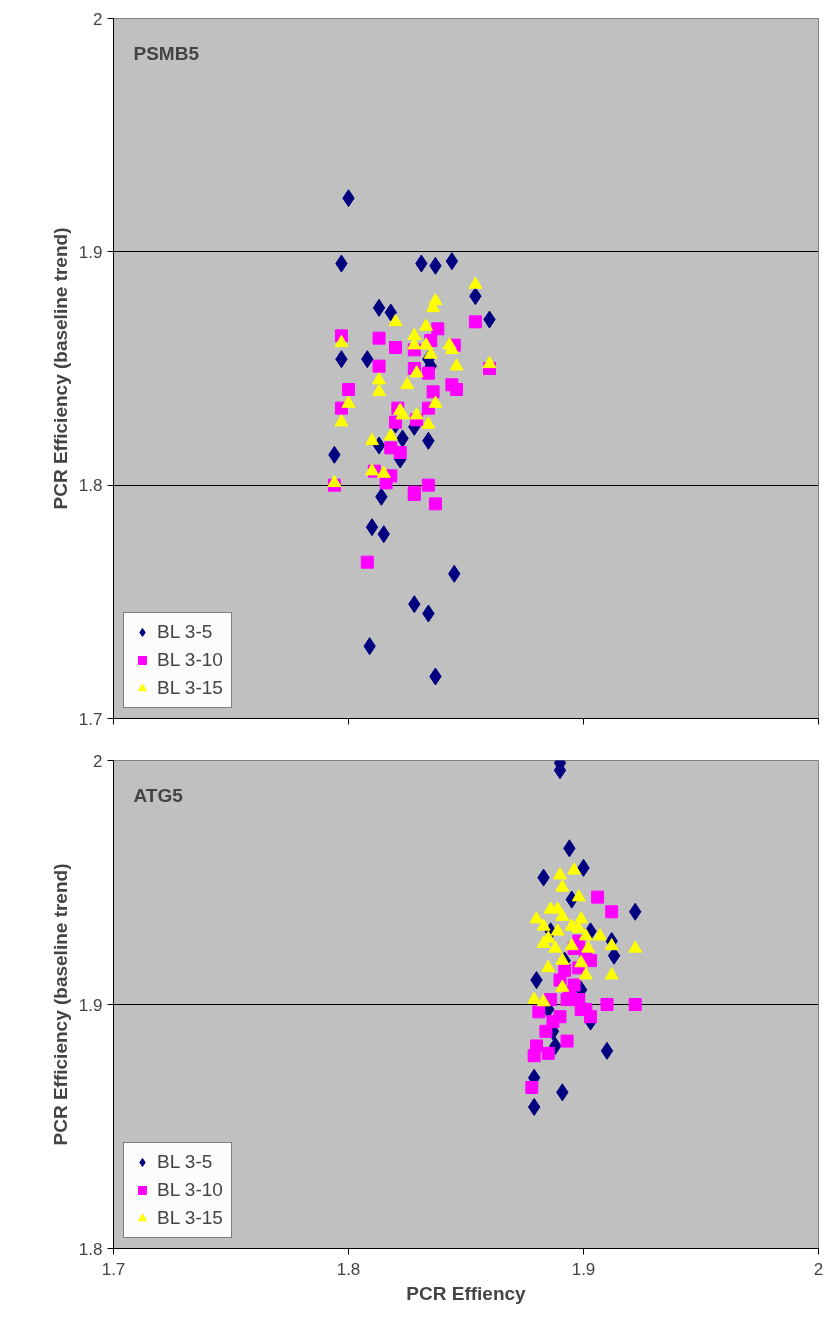 The image size is (832, 1334). Describe the element at coordinates (90, 719) in the screenshot. I see `y-tick-label: 1.7` at that location.